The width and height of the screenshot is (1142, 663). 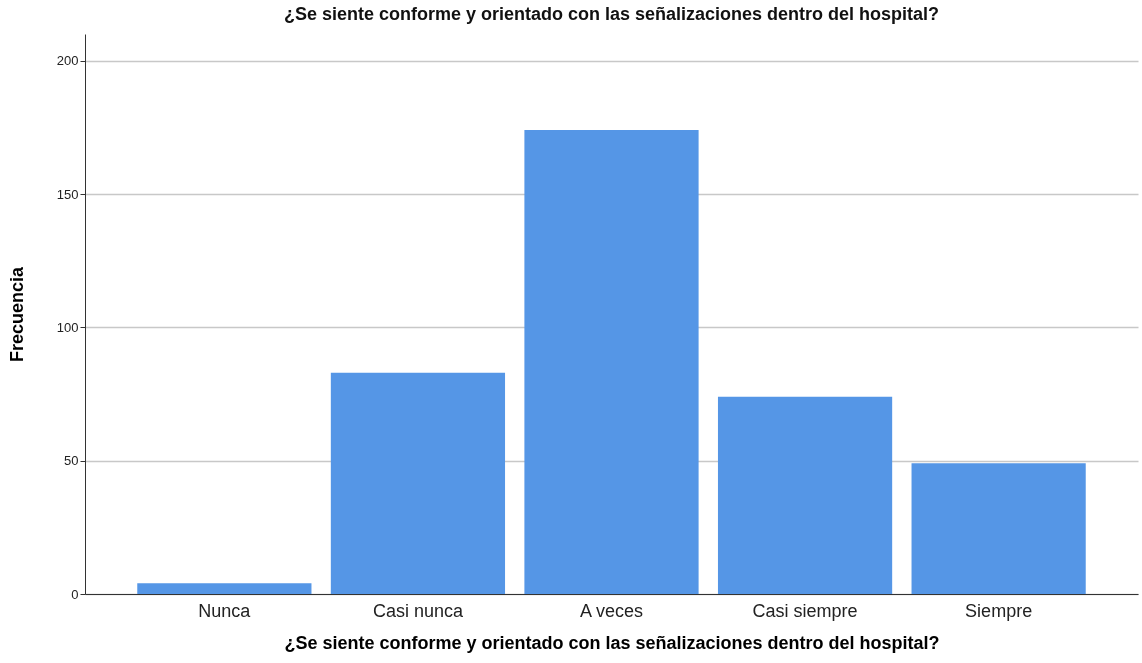 What do you see at coordinates (999, 610) in the screenshot?
I see `x-tick-label: Siempre` at bounding box center [999, 610].